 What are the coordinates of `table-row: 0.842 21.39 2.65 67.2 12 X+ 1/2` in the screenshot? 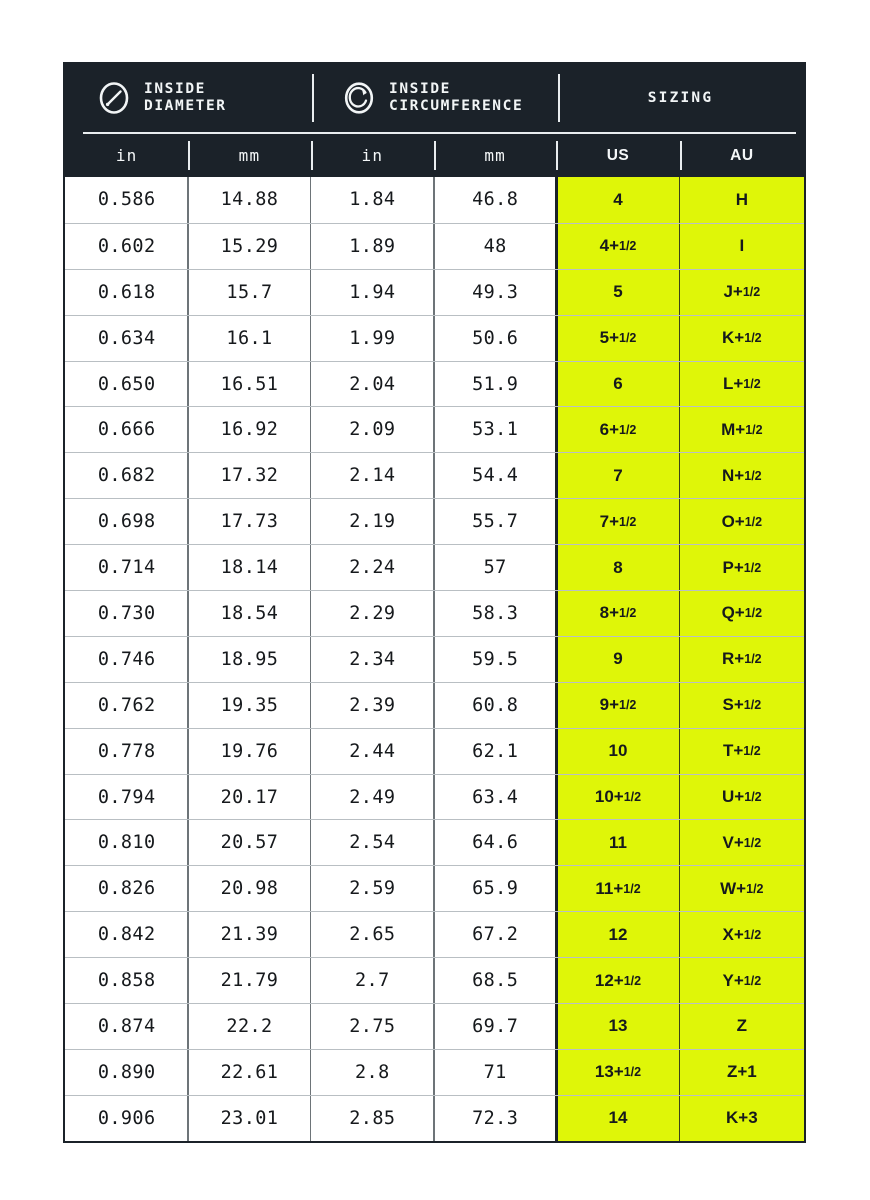 It's located at (434, 934).